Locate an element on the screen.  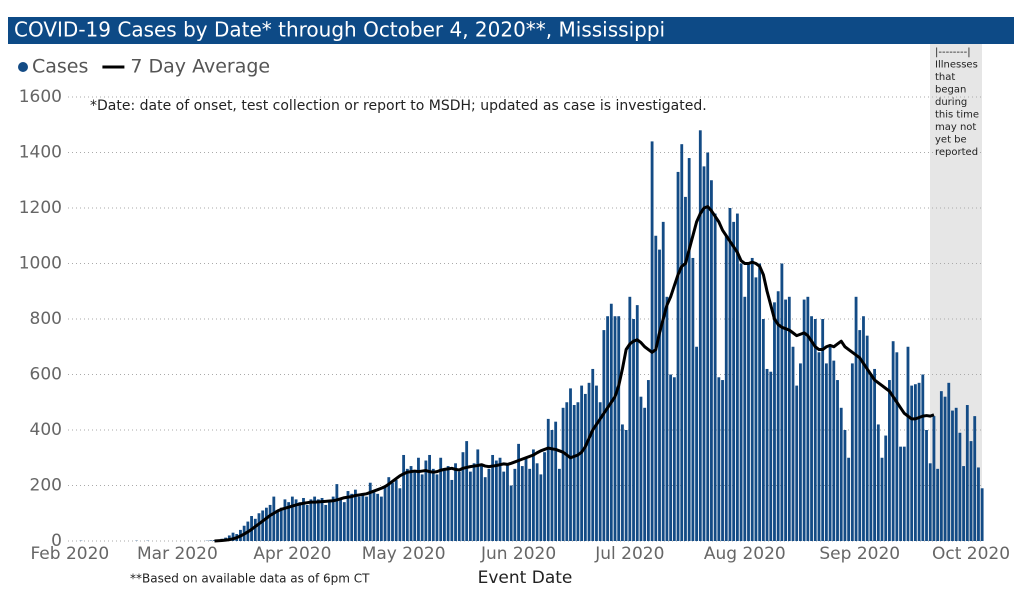
y-tick-label: 200 is located at coordinates (46, 486).